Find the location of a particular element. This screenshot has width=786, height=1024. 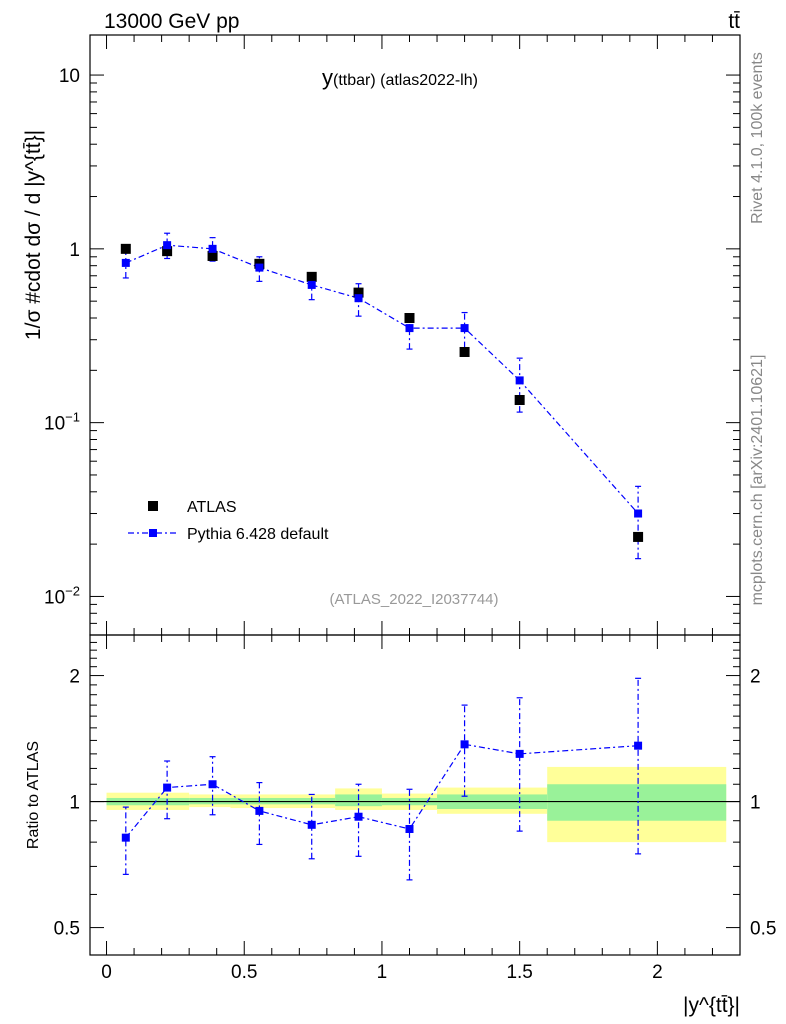

main-y-tick-label: 10⁻¹ is located at coordinates (62, 422).